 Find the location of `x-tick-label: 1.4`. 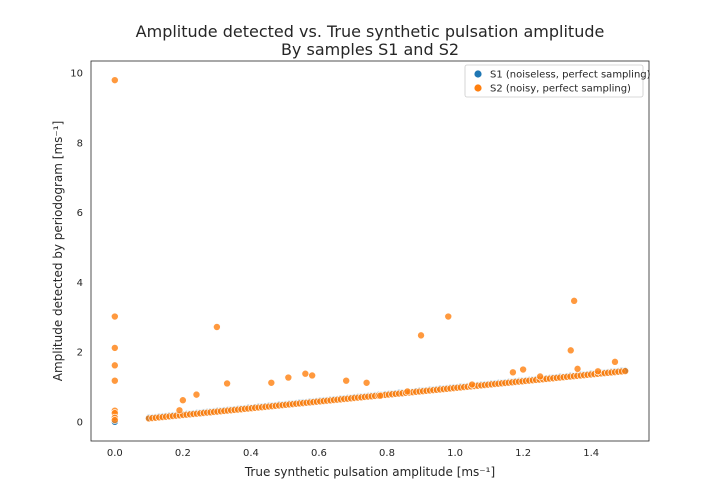

x-tick-label: 1.4 is located at coordinates (591, 453).